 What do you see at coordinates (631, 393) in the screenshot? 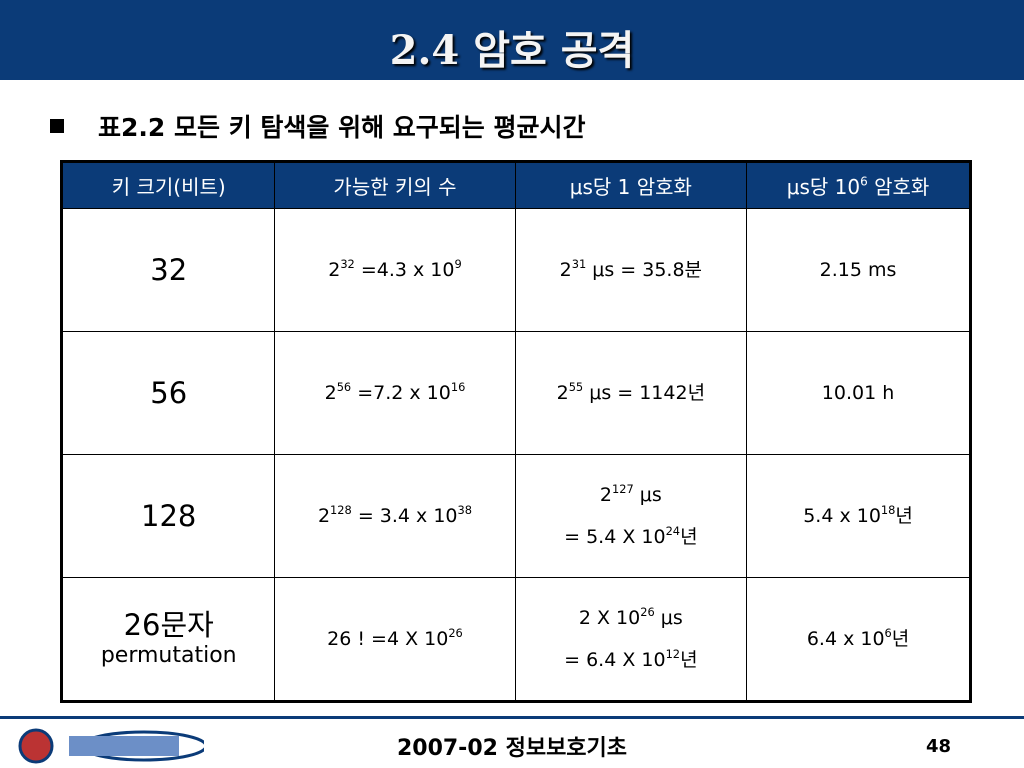
I see `cell-line: 255 μs = 1142년` at bounding box center [631, 393].